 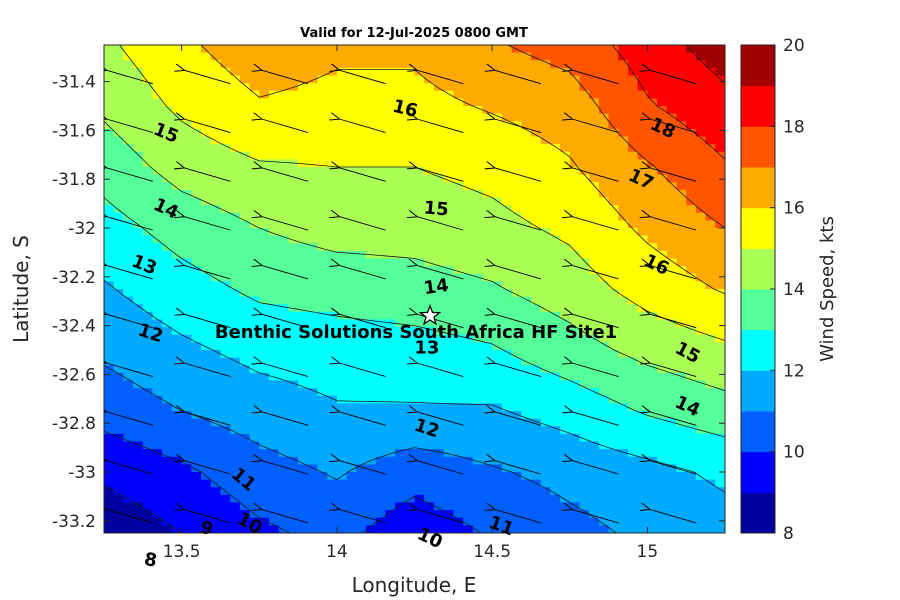 I want to click on x-axis-label: Longitude, E, so click(x=414, y=585).